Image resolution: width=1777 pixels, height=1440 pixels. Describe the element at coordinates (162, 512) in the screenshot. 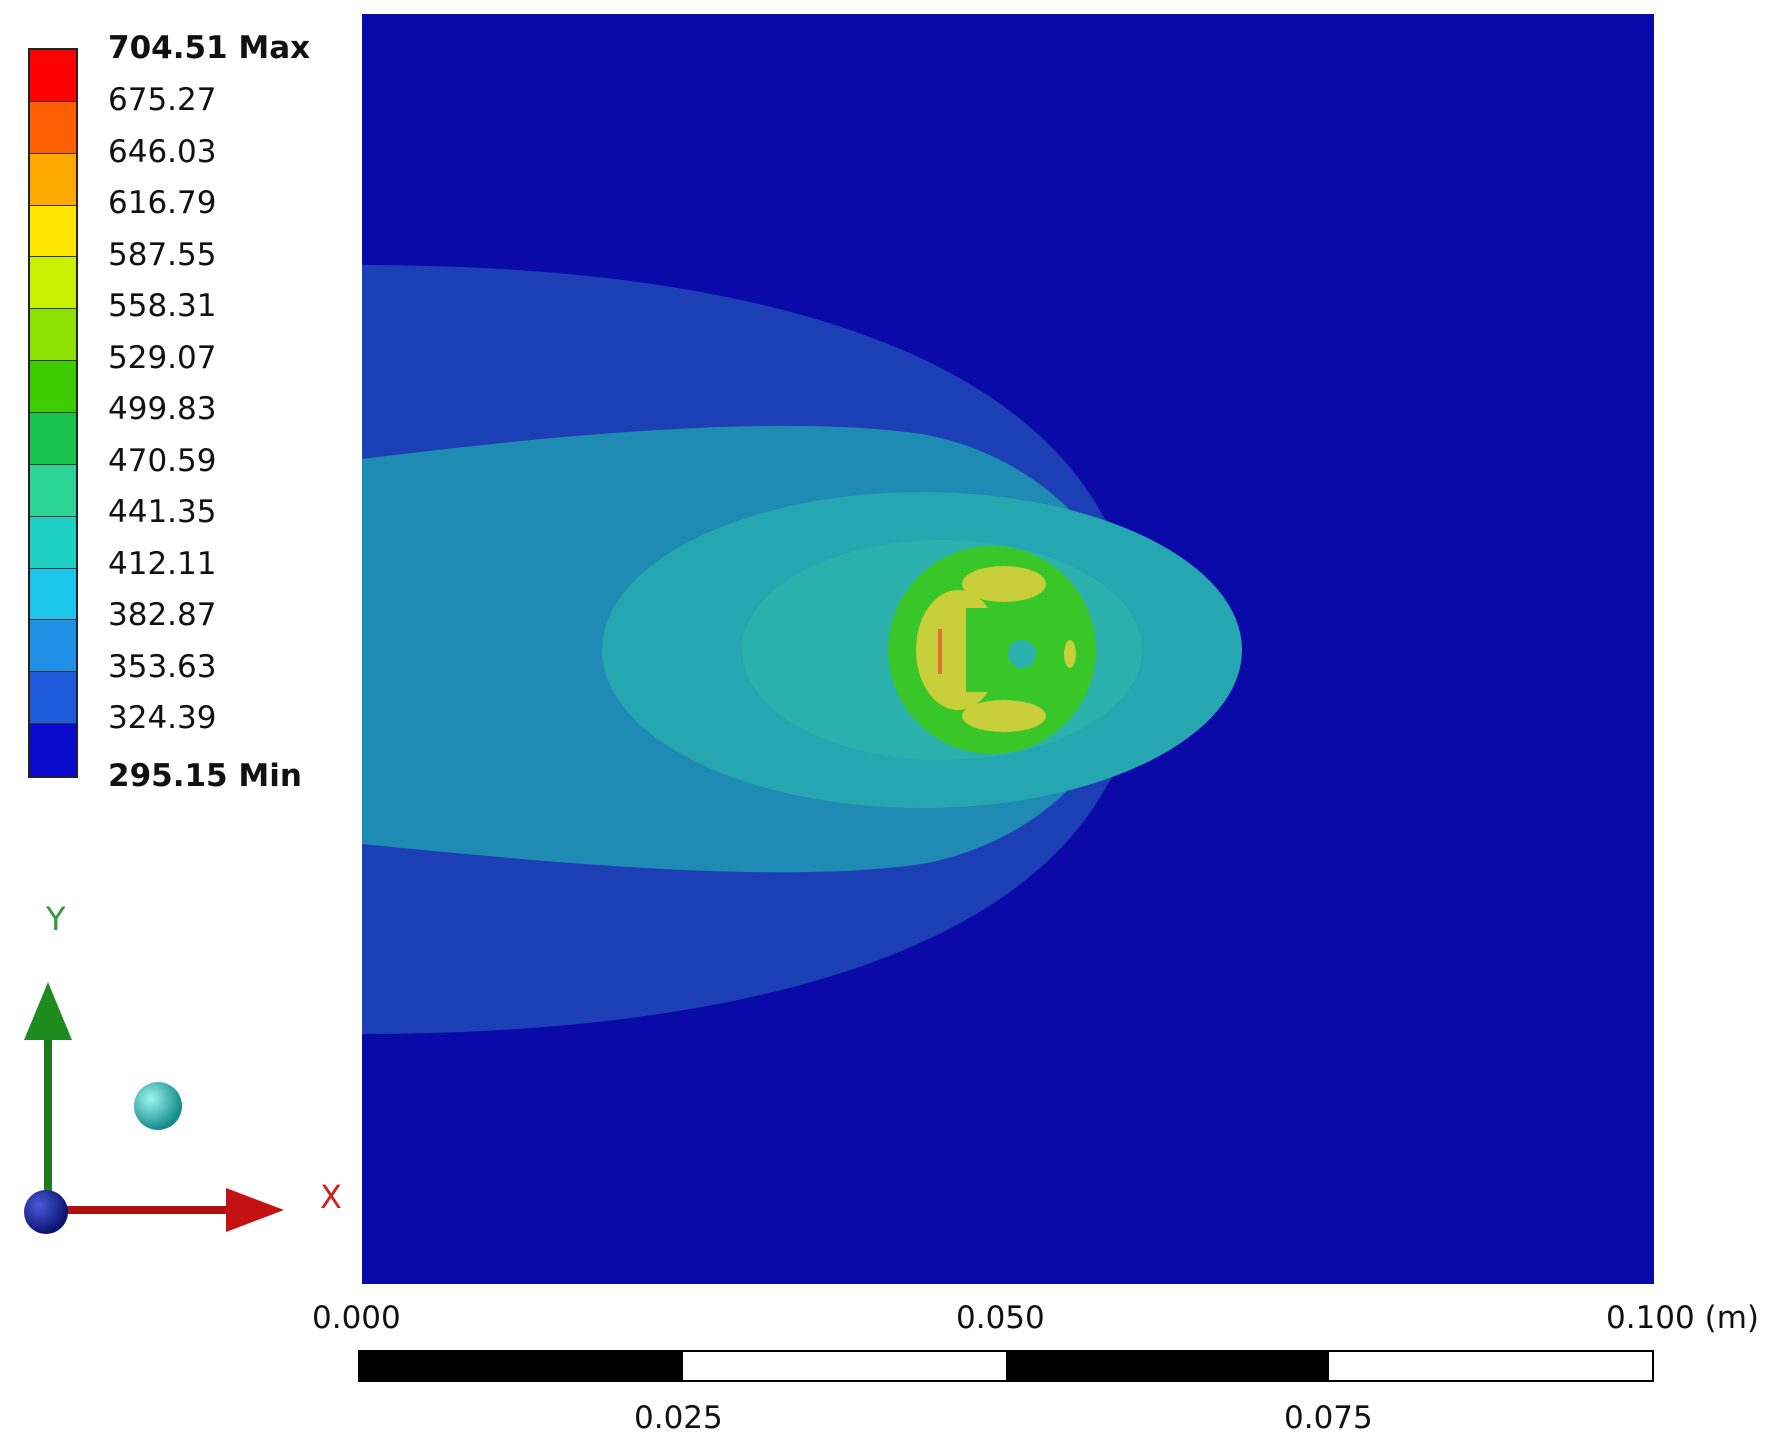

I see `legend-level-label: 441.35` at that location.